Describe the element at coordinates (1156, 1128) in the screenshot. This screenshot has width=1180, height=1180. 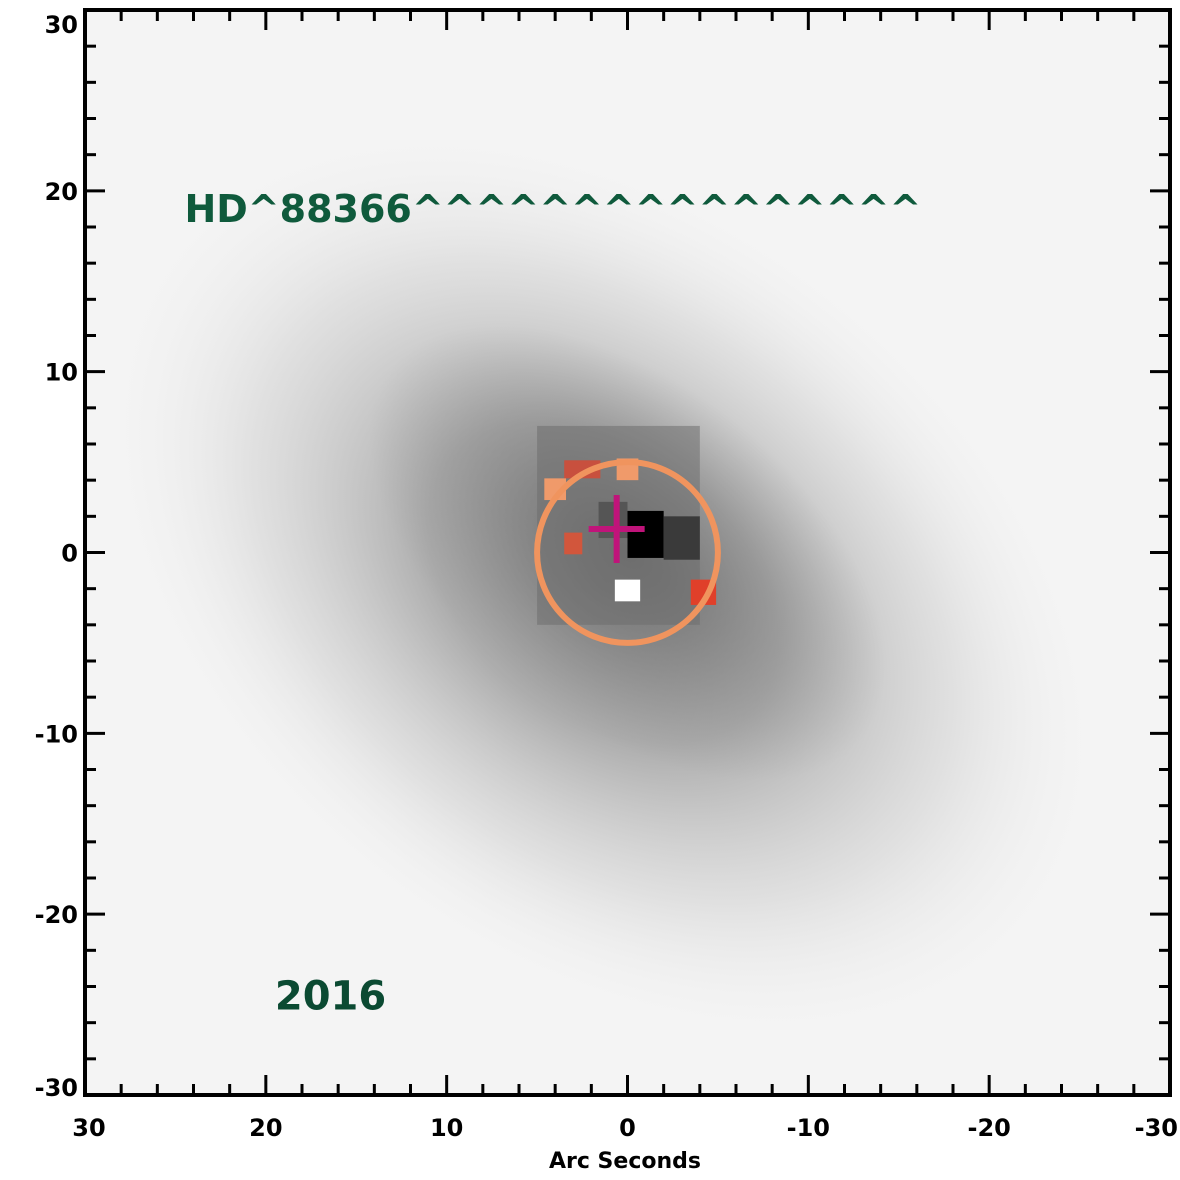
I see `x-tick-label: -30` at that location.